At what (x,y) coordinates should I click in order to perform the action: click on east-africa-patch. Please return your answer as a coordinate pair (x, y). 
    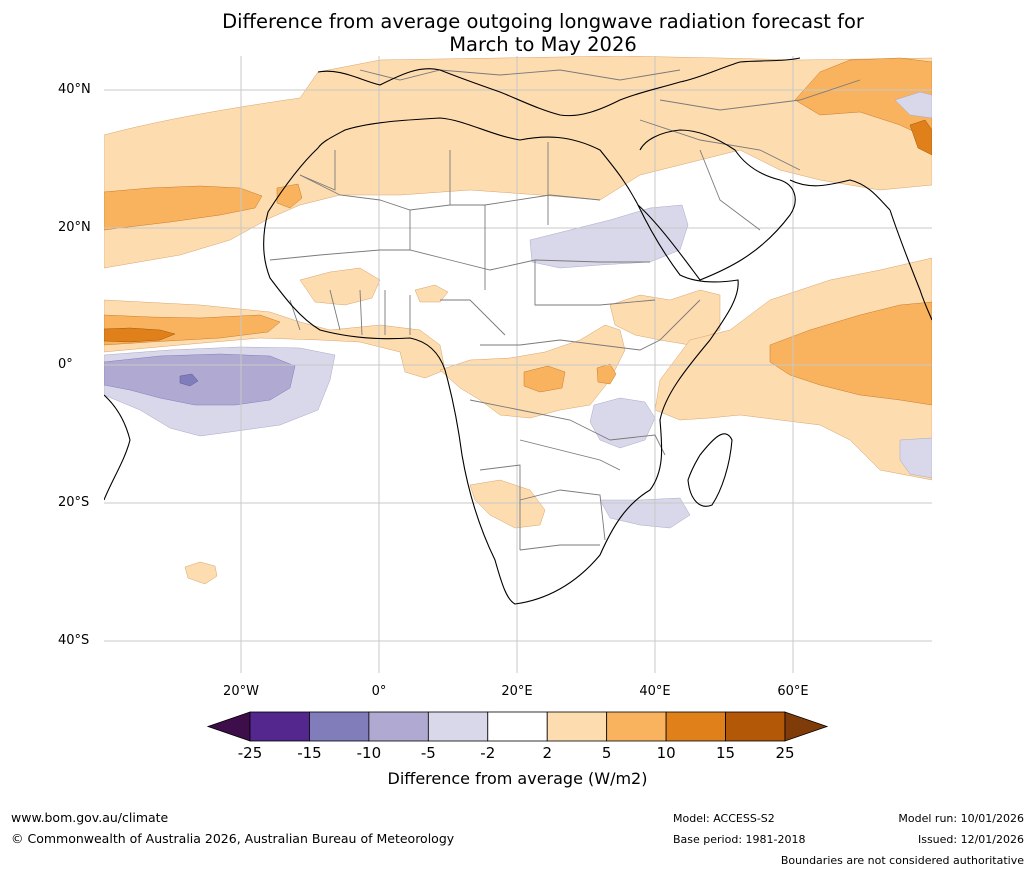
    Looking at the image, I should click on (665, 317).